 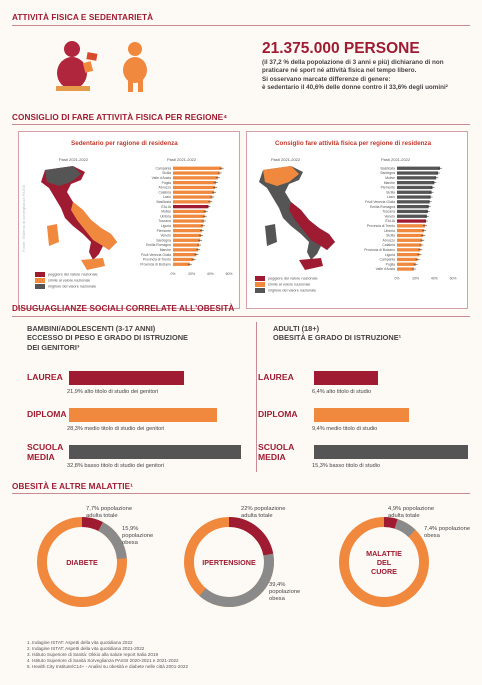 What do you see at coordinates (345, 429) in the screenshot?
I see `education-caption: 9,4% medio titolo di studio` at bounding box center [345, 429].